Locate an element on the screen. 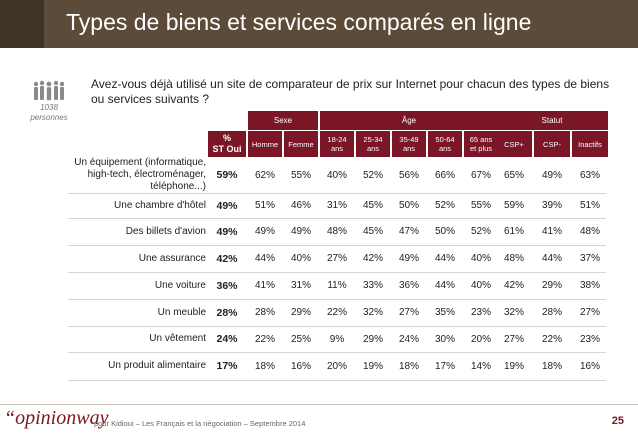 Image resolution: width=638 pixels, height=442 pixels. column-header: Homme is located at coordinates (265, 144).